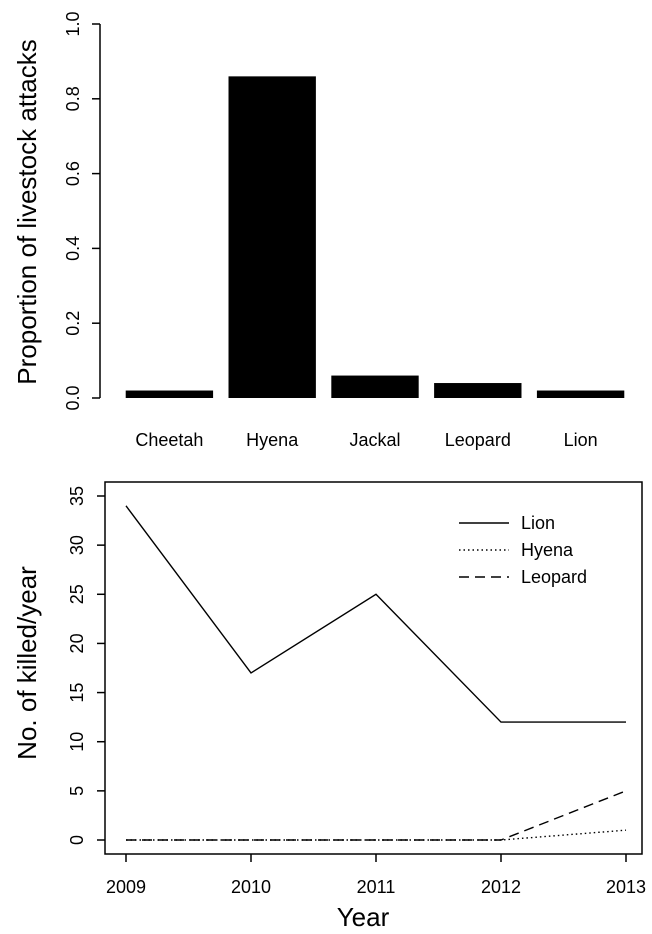 This screenshot has width=652, height=934. What do you see at coordinates (272, 440) in the screenshot?
I see `bar-label-hyena: Hyena` at bounding box center [272, 440].